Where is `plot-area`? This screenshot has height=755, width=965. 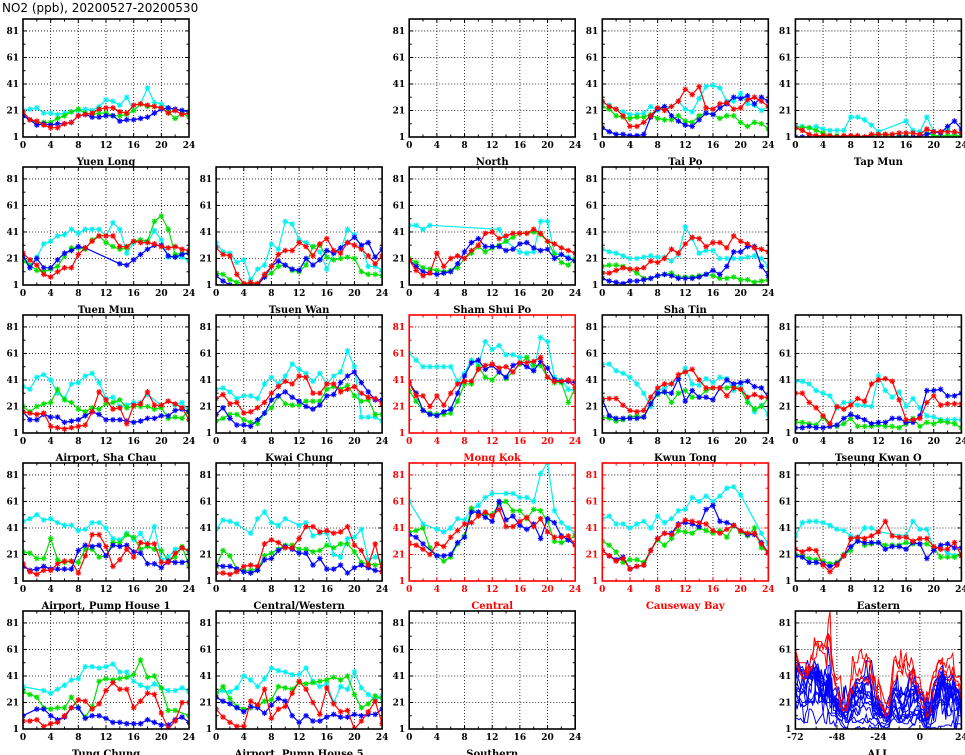
plot-area is located at coordinates (878, 125).